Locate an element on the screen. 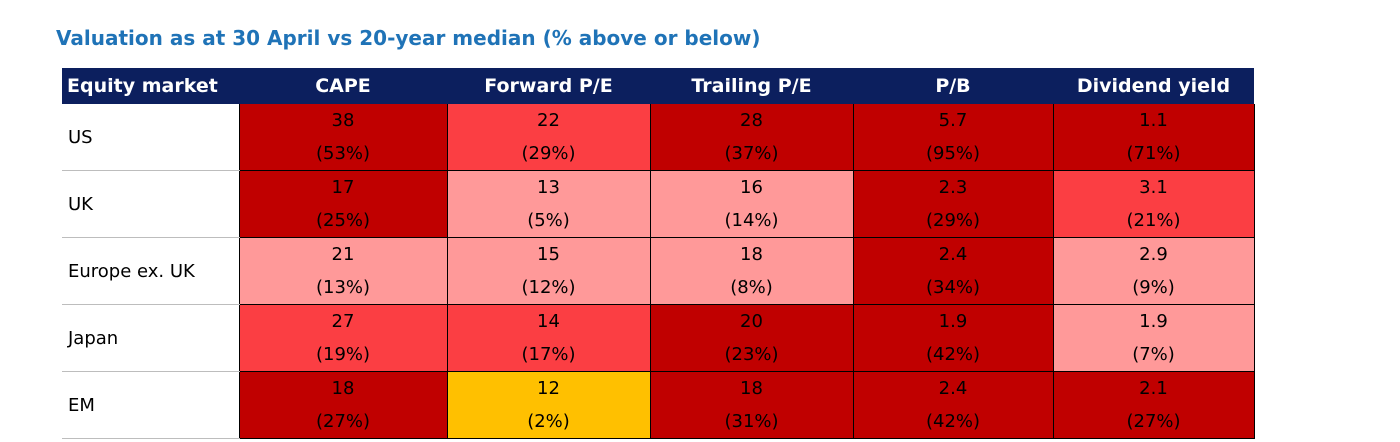 The image size is (1400, 442). metric-value: 3.1 is located at coordinates (1153, 187).